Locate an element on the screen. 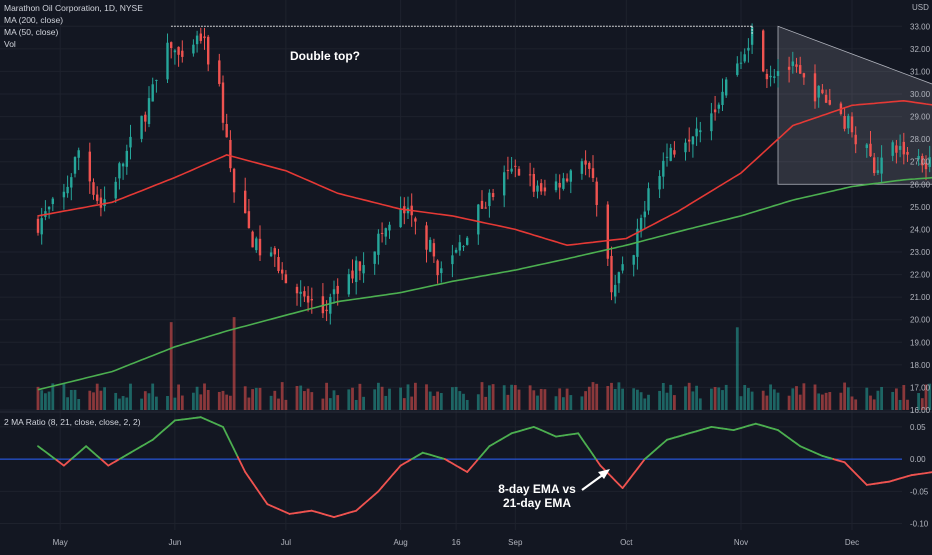 The height and width of the screenshot is (555, 932). oscillator-title: 2 MA Ratio (8, 21, close, close, 2, 2) is located at coordinates (72, 422).